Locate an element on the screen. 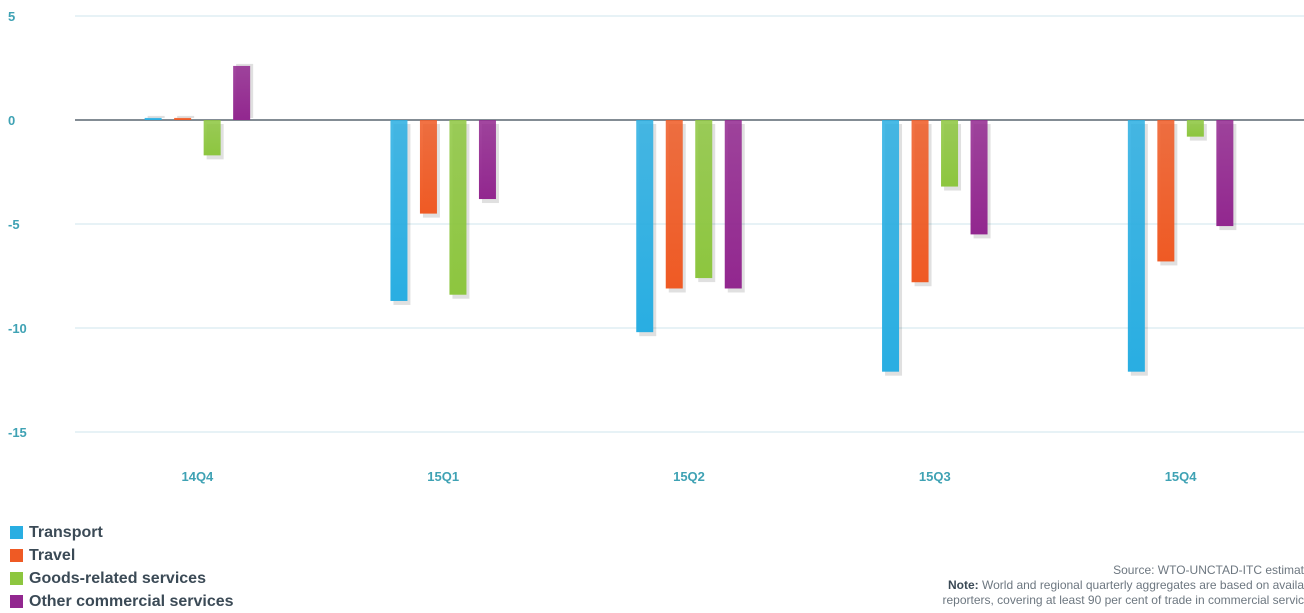  legend-label: Travel is located at coordinates (52, 555).